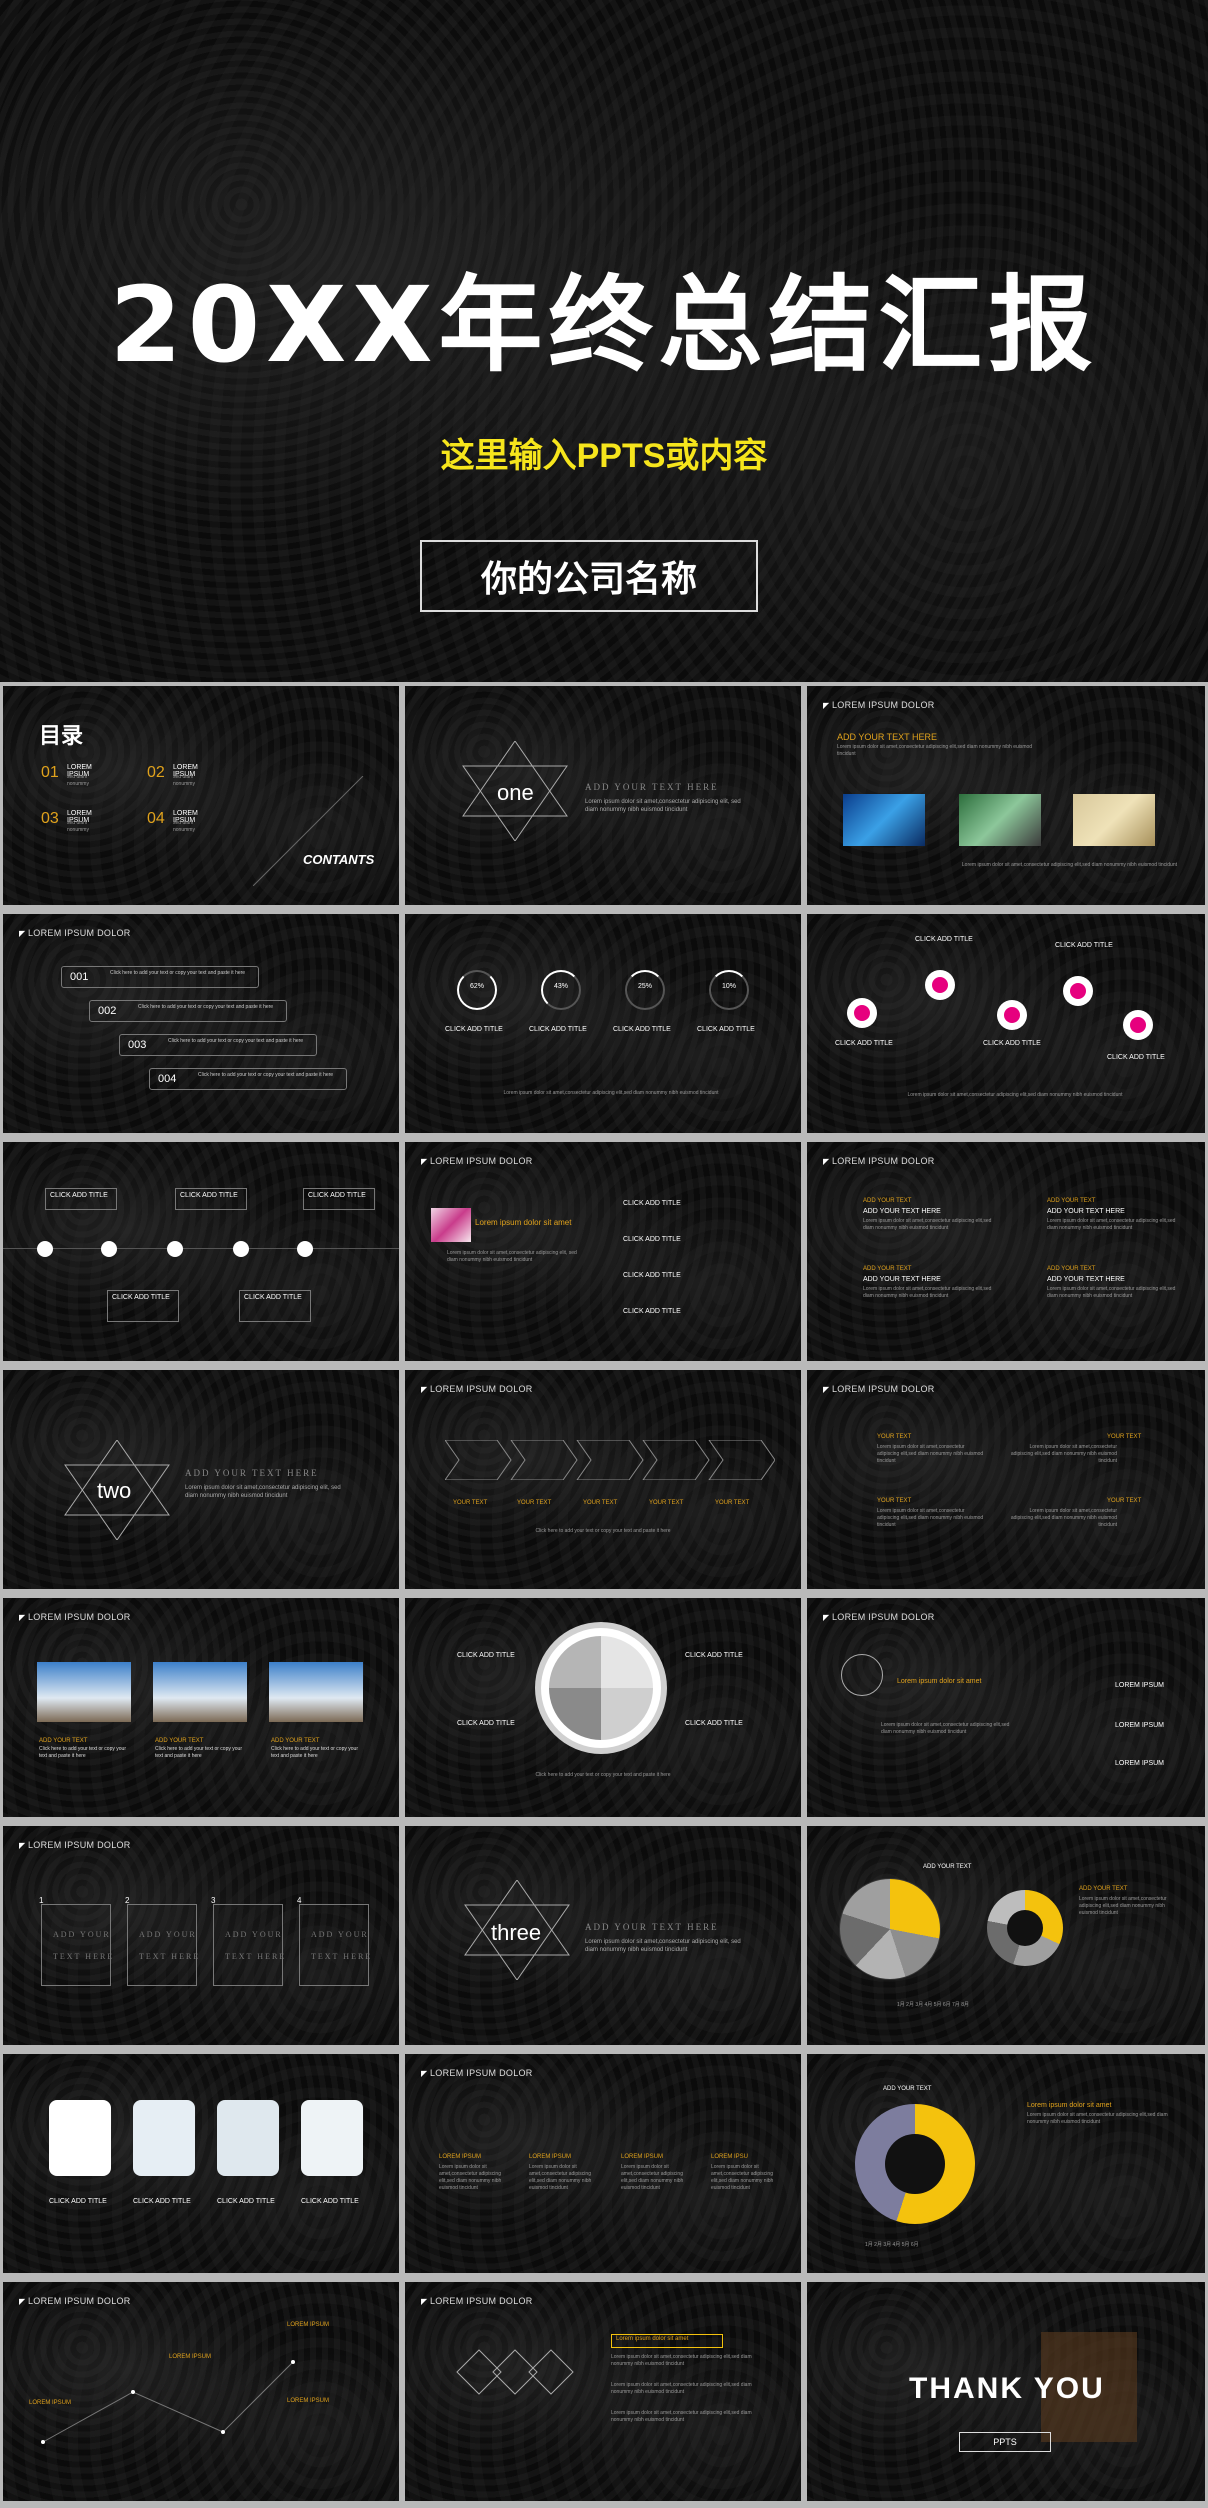 The height and width of the screenshot is (2508, 1208). Describe the element at coordinates (1007, 2389) in the screenshot. I see `thank-you-title: THANK YOU` at that location.